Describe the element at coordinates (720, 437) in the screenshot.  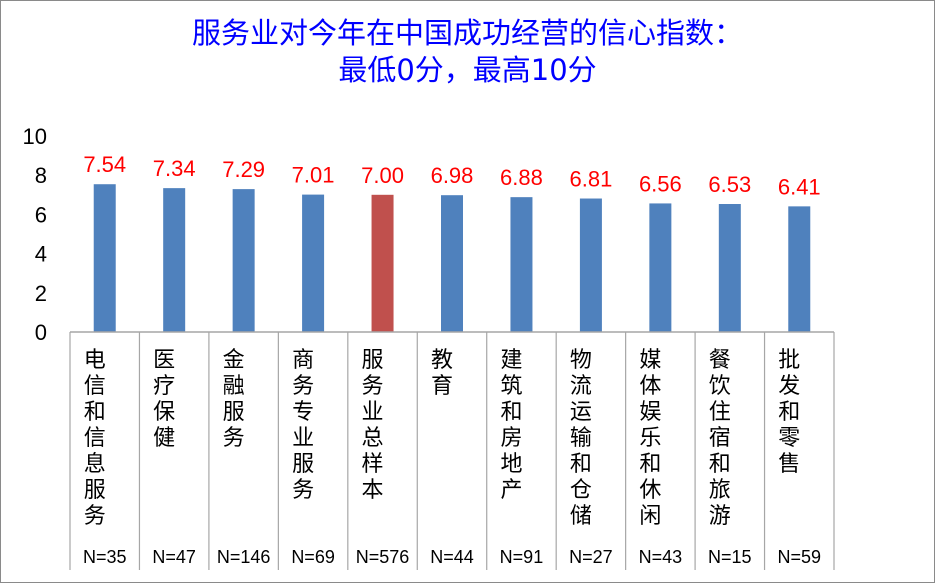
I see `category-label: 餐饮住宿和旅游` at that location.